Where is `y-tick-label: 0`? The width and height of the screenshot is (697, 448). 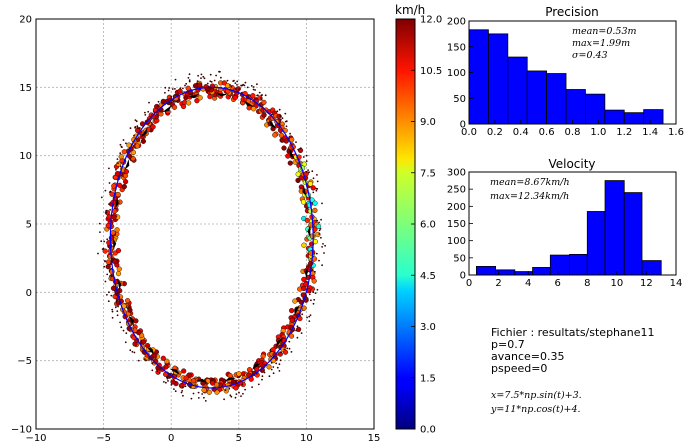 y-tick-label: 0 is located at coordinates (29, 293).